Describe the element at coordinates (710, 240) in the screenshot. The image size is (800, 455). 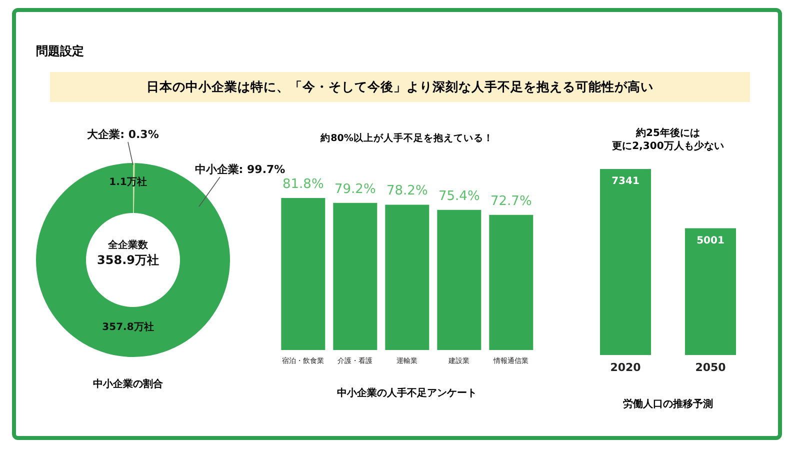
I see `data-label: 5001` at that location.